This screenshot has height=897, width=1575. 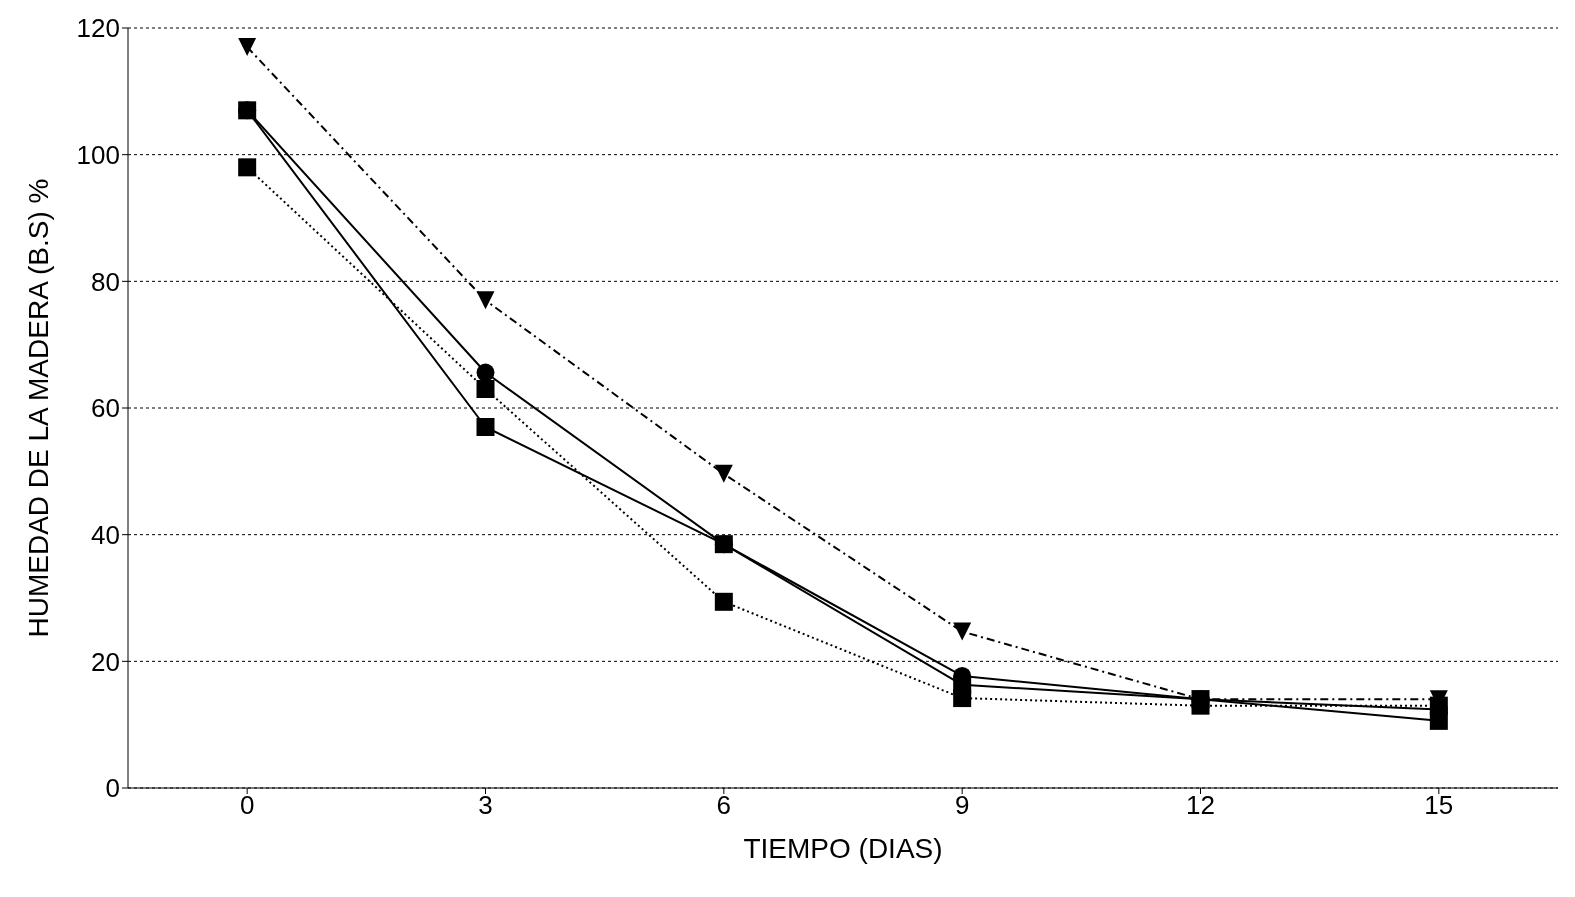 What do you see at coordinates (724, 805) in the screenshot?
I see `x-tick-label: 6` at bounding box center [724, 805].